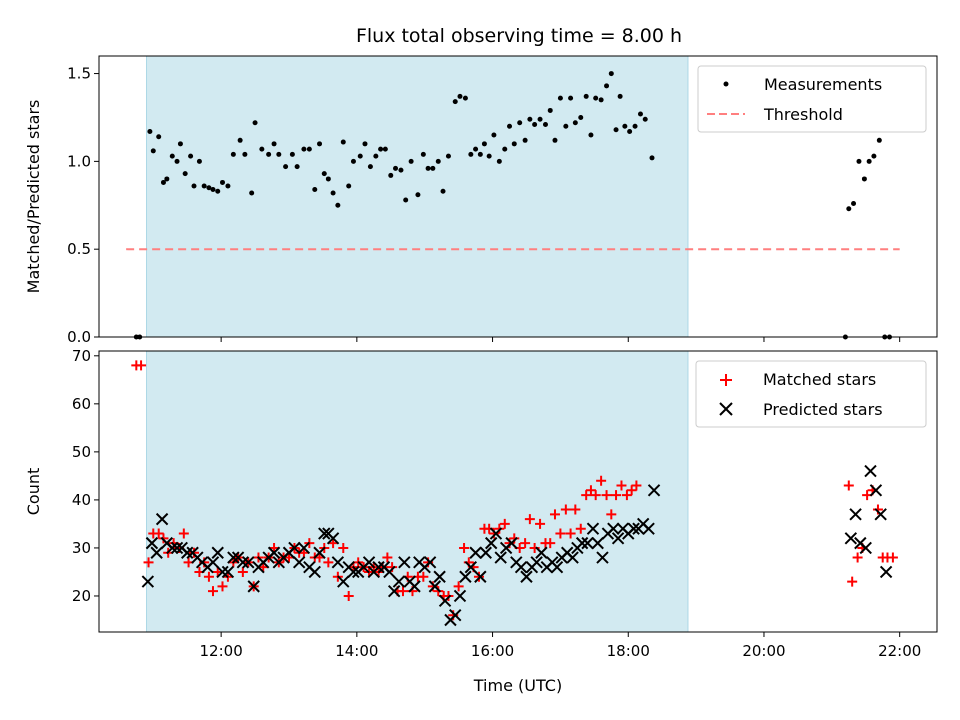 This screenshot has height=720, width=960. Describe the element at coordinates (823, 409) in the screenshot. I see `legend-predicted-label: Predicted stars` at that location.